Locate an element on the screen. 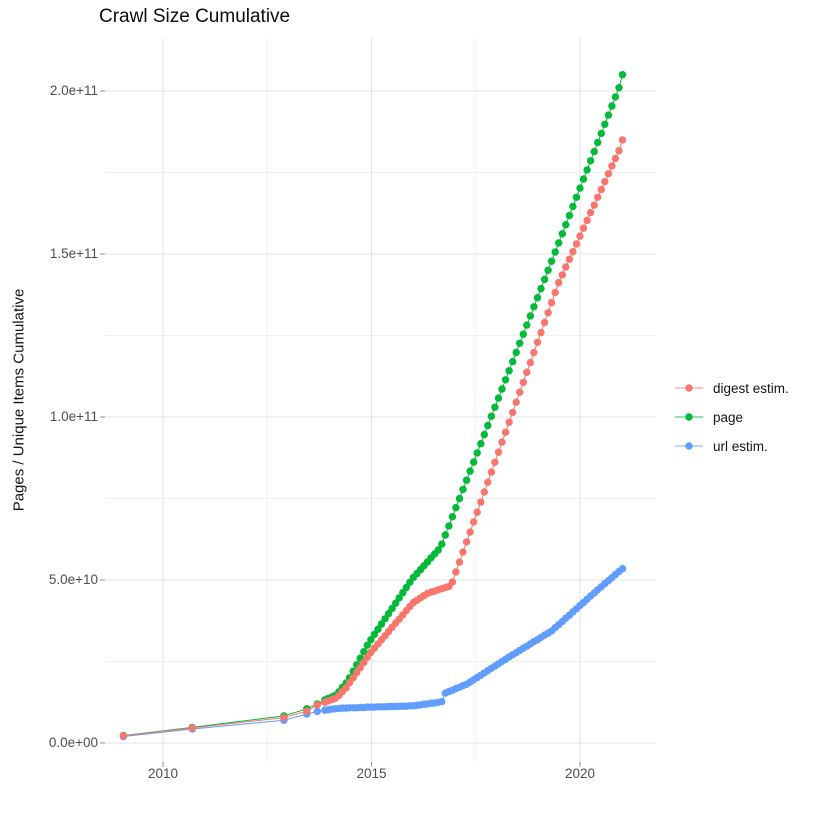 This screenshot has width=826, height=827. legend-label: digest estim. is located at coordinates (751, 388).